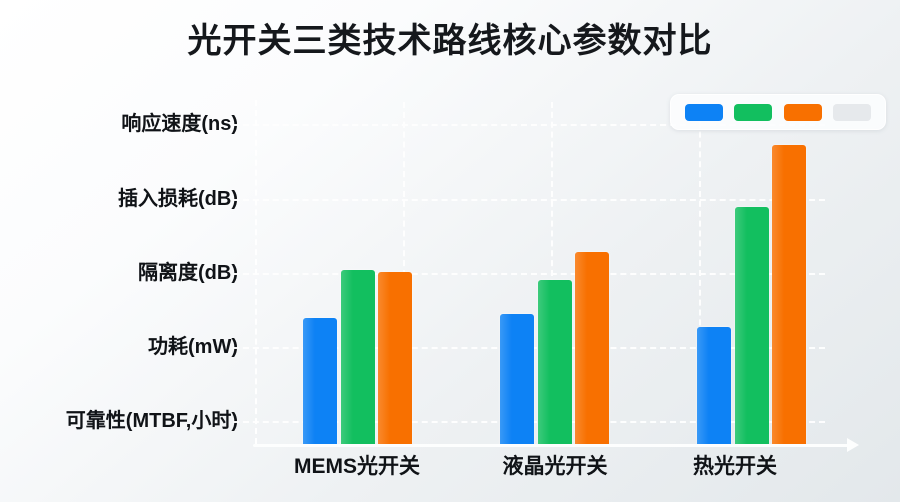 Image resolution: width=900 pixels, height=502 pixels. Describe the element at coordinates (178, 199) in the screenshot. I see `y-axis-tick-label-insertion-loss: 插入损耗(dB)` at that location.